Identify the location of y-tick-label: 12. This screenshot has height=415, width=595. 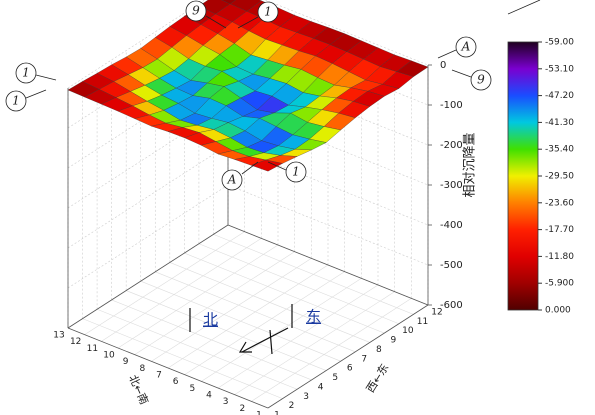
(436, 313).